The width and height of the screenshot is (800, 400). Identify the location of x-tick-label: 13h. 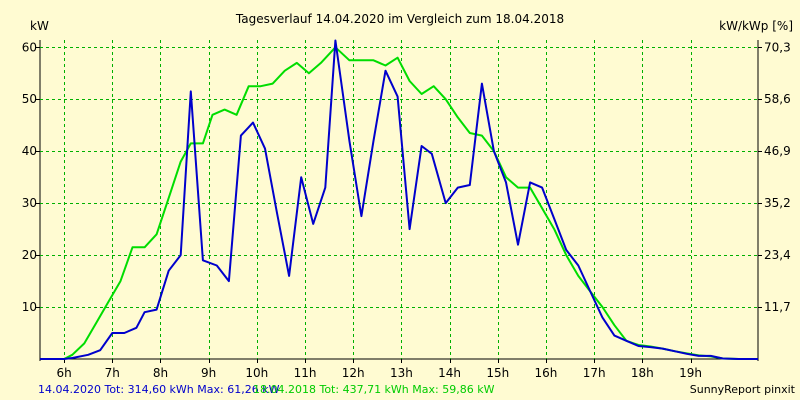
(401, 373).